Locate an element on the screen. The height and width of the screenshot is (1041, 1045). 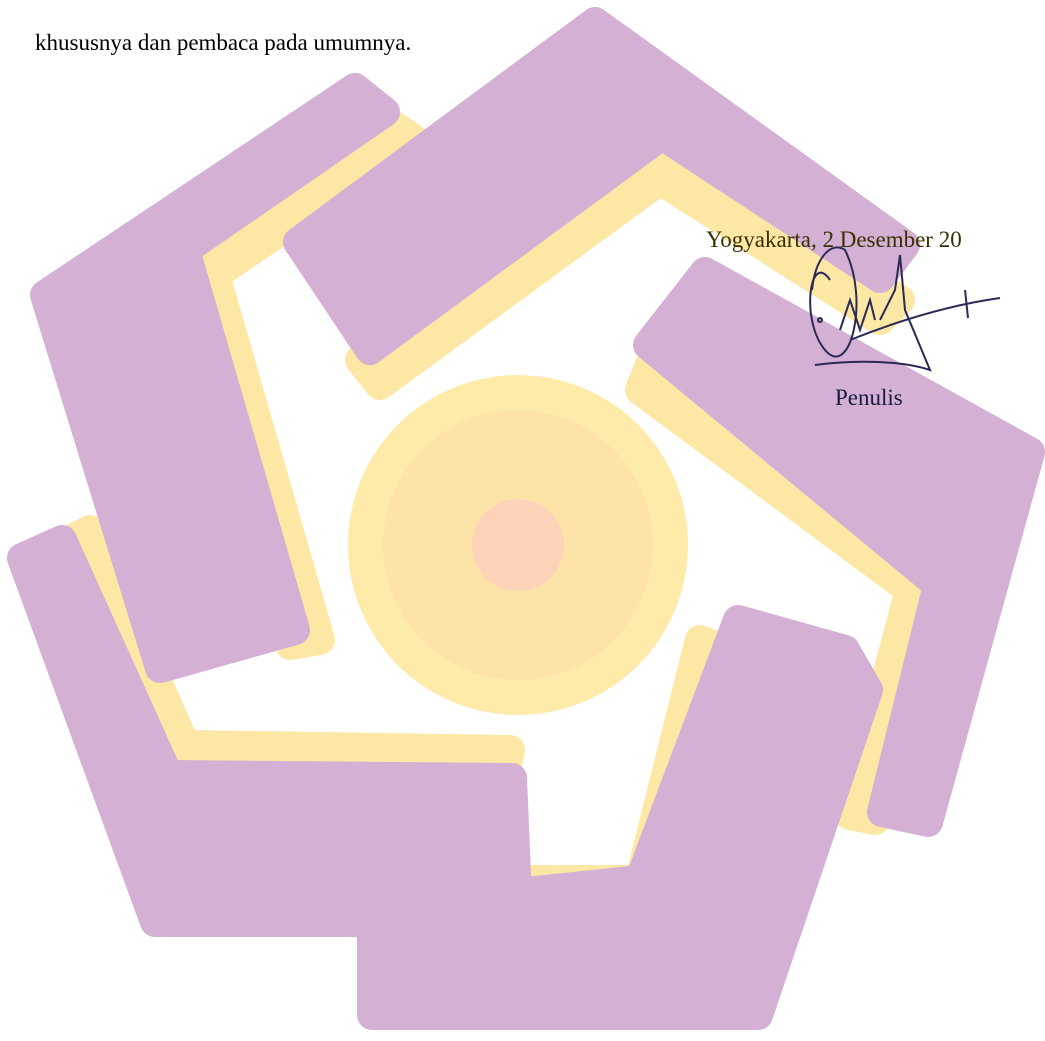
place-date: Yogyakarta, 2 Desember 20 is located at coordinates (834, 239).